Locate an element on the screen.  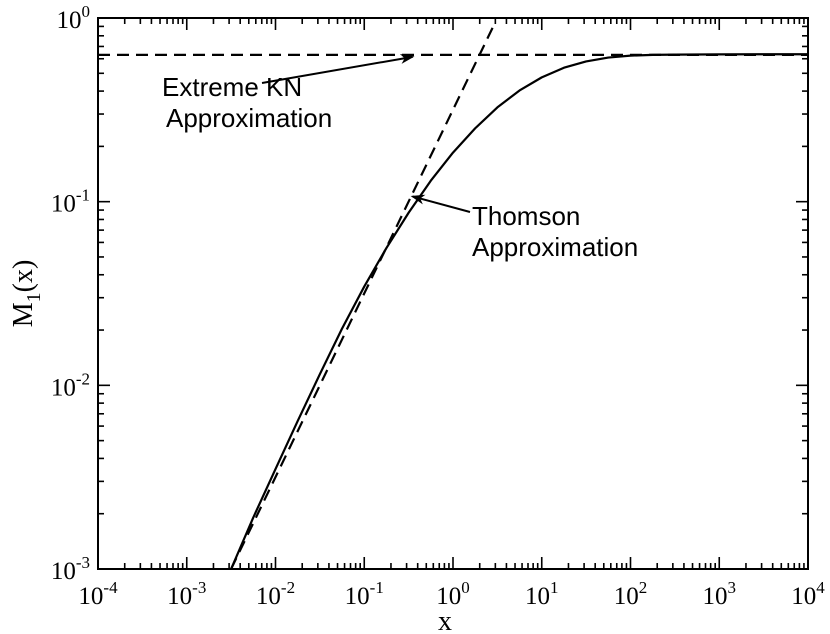
x-tick-label: 10² is located at coordinates (631, 594).